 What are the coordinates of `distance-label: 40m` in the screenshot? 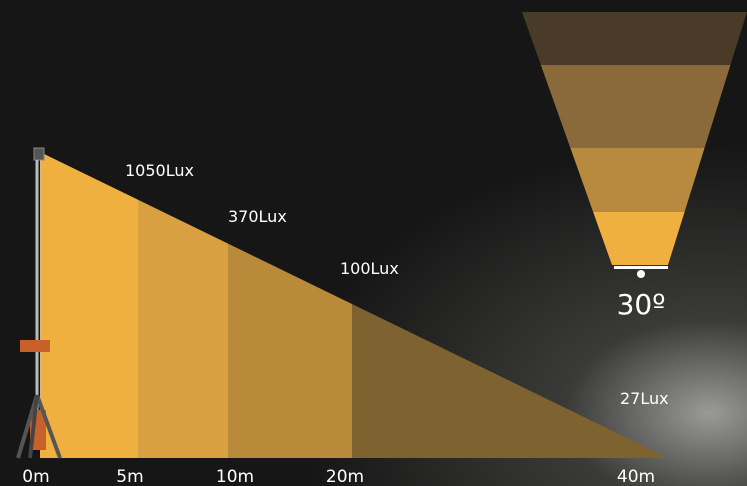 It's located at (636, 476).